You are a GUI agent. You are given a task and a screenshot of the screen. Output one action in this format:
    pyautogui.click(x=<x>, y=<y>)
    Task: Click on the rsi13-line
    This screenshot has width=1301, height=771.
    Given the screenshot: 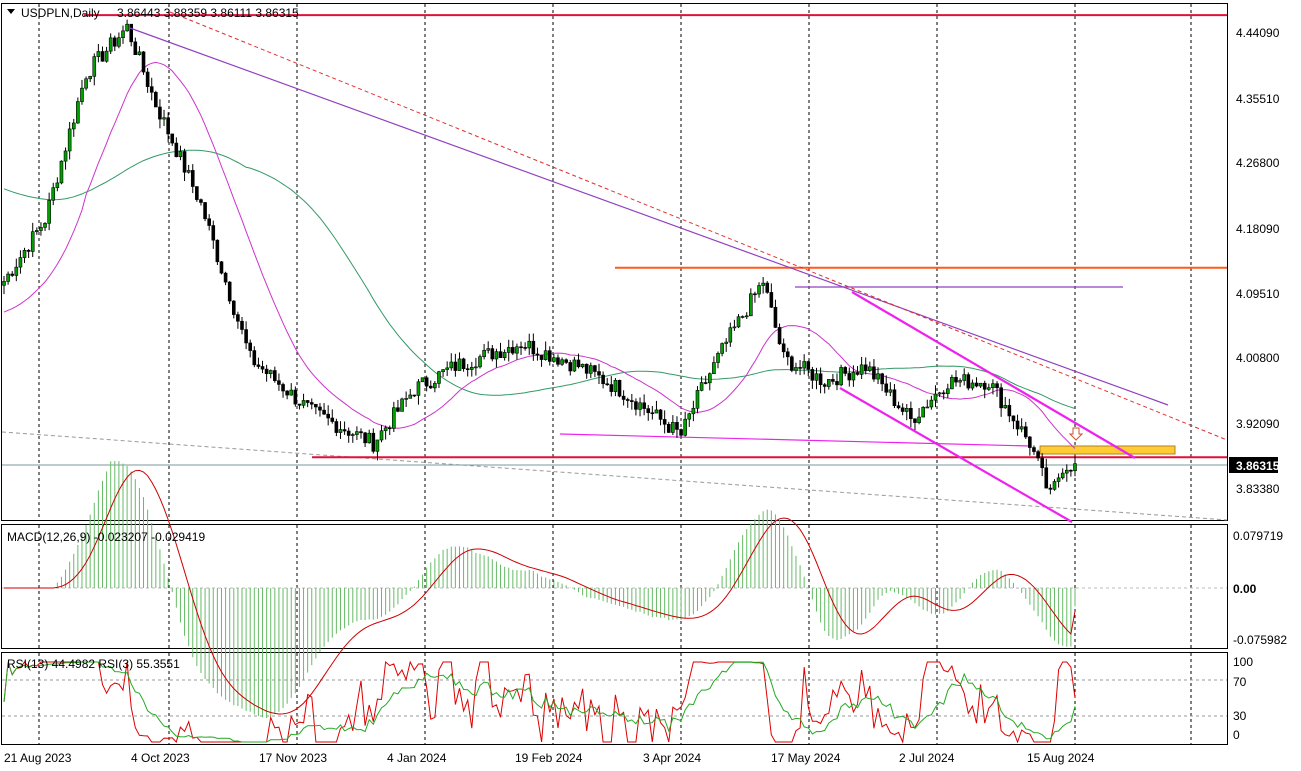 What is the action you would take?
    pyautogui.click(x=539, y=702)
    